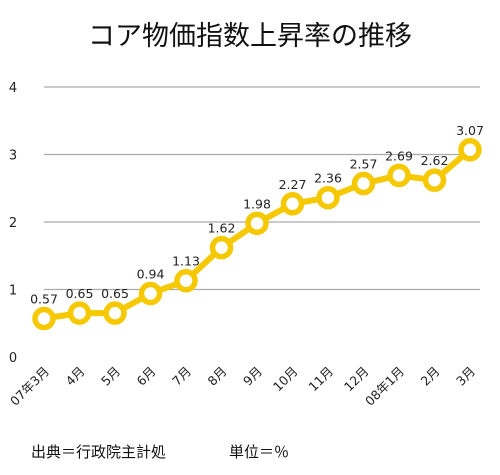  Describe the element at coordinates (320, 379) in the screenshot. I see `x-tick-label: 11月` at that location.